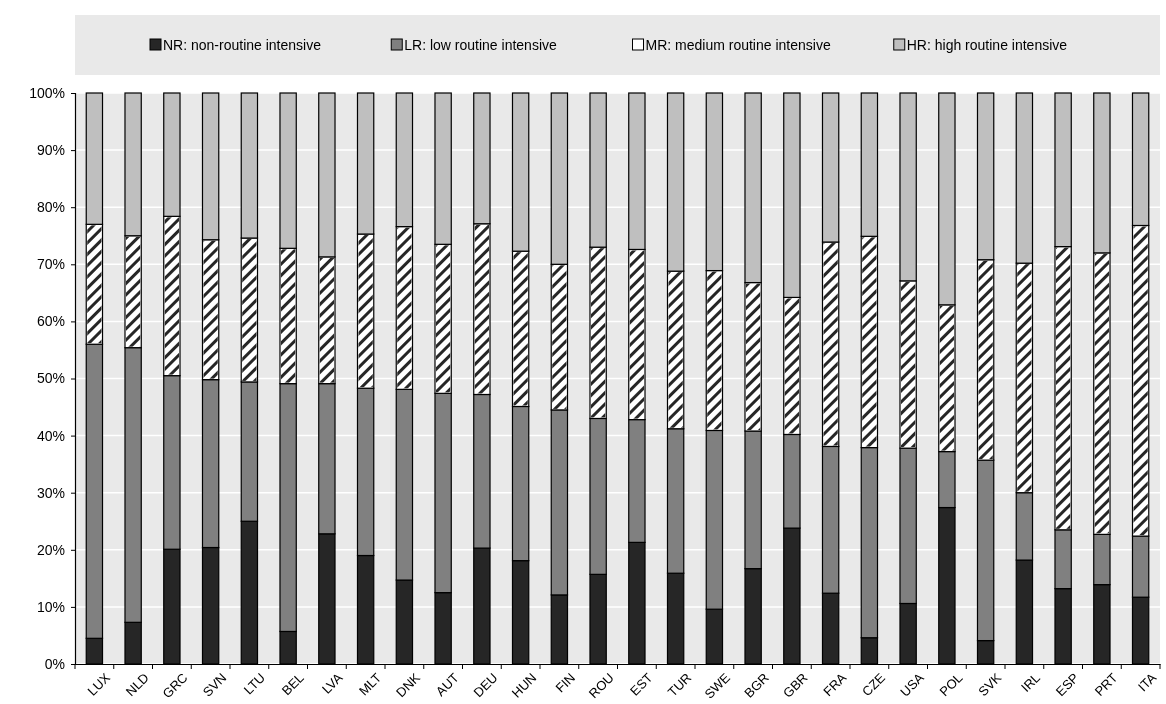  Describe the element at coordinates (50, 264) in the screenshot. I see `y-tick-label: 70%` at that location.